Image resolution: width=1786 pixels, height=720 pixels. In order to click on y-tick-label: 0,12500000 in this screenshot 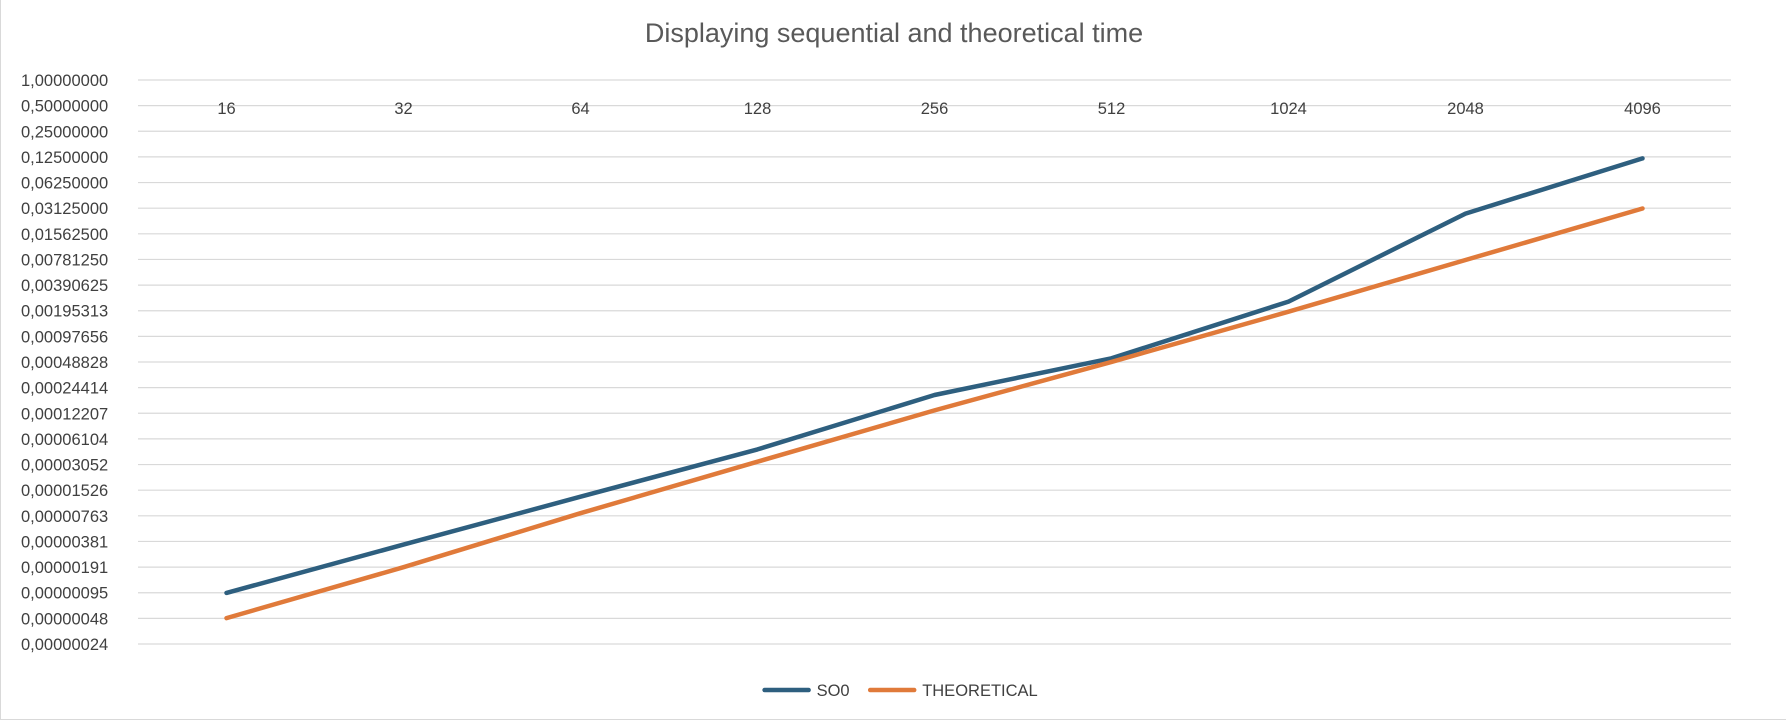, I will do `click(64, 158)`.